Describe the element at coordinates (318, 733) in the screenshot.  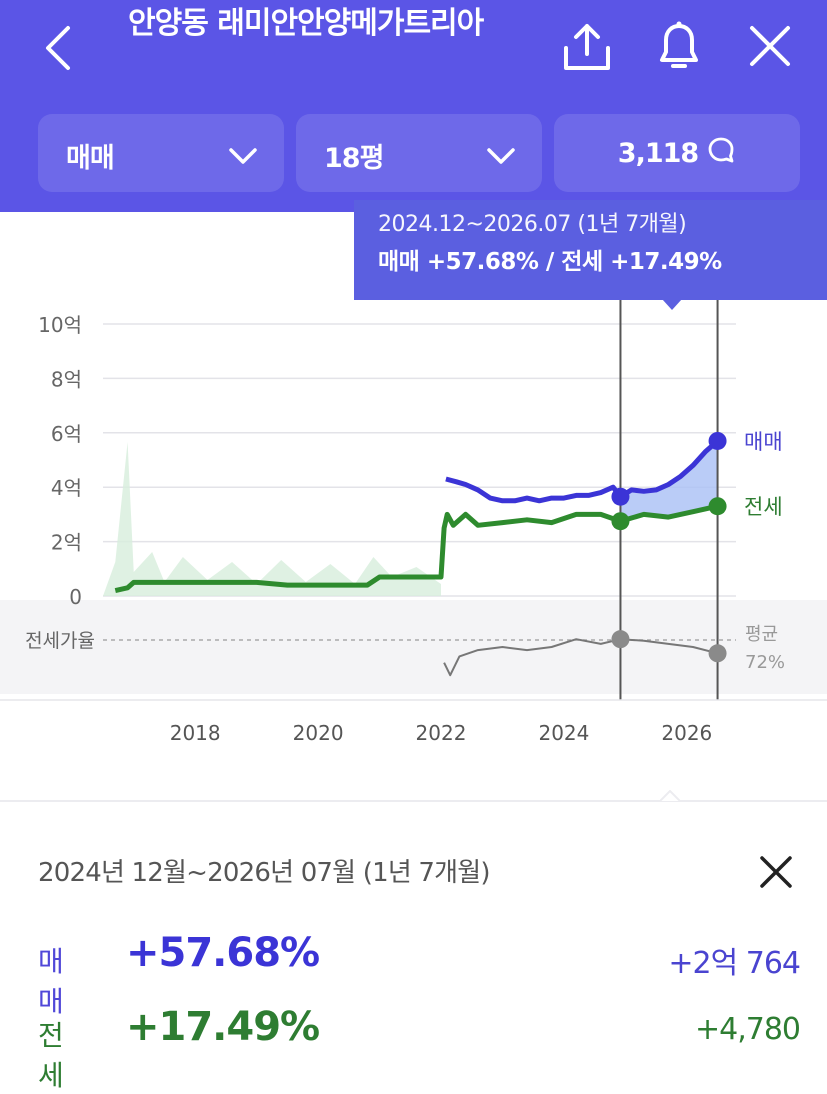
I see `x-tick-label: 2020` at that location.